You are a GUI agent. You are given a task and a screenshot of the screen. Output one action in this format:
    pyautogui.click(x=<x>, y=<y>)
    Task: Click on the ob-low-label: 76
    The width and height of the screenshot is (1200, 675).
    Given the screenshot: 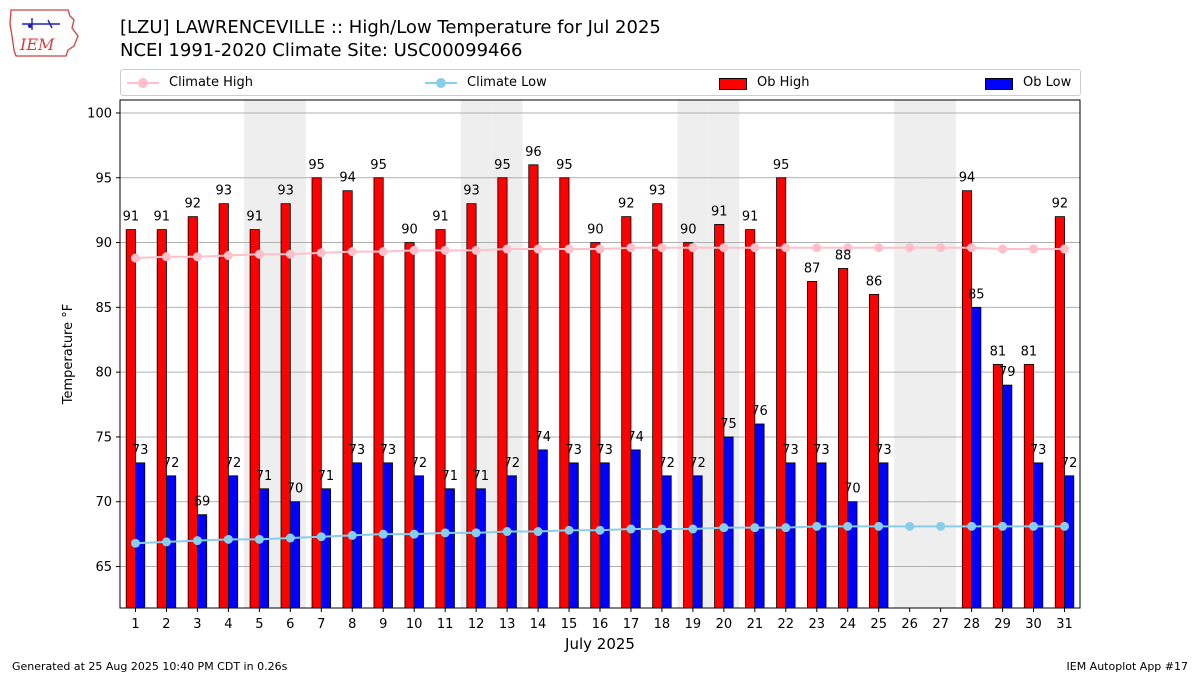 What is the action you would take?
    pyautogui.click(x=759, y=411)
    